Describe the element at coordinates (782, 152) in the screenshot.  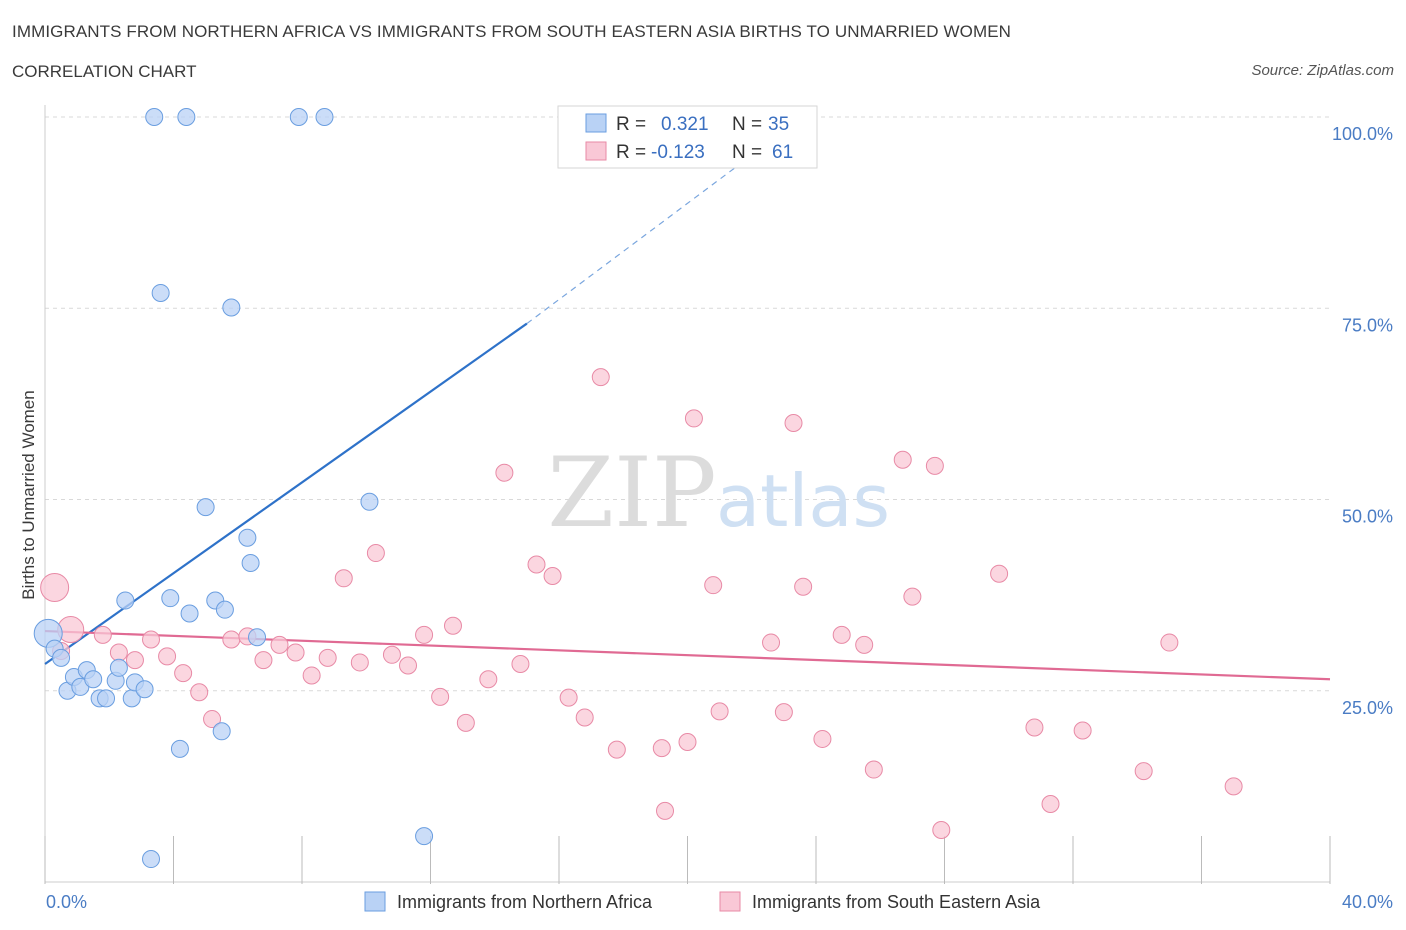
I see `legend-n-value-2: 61` at that location.